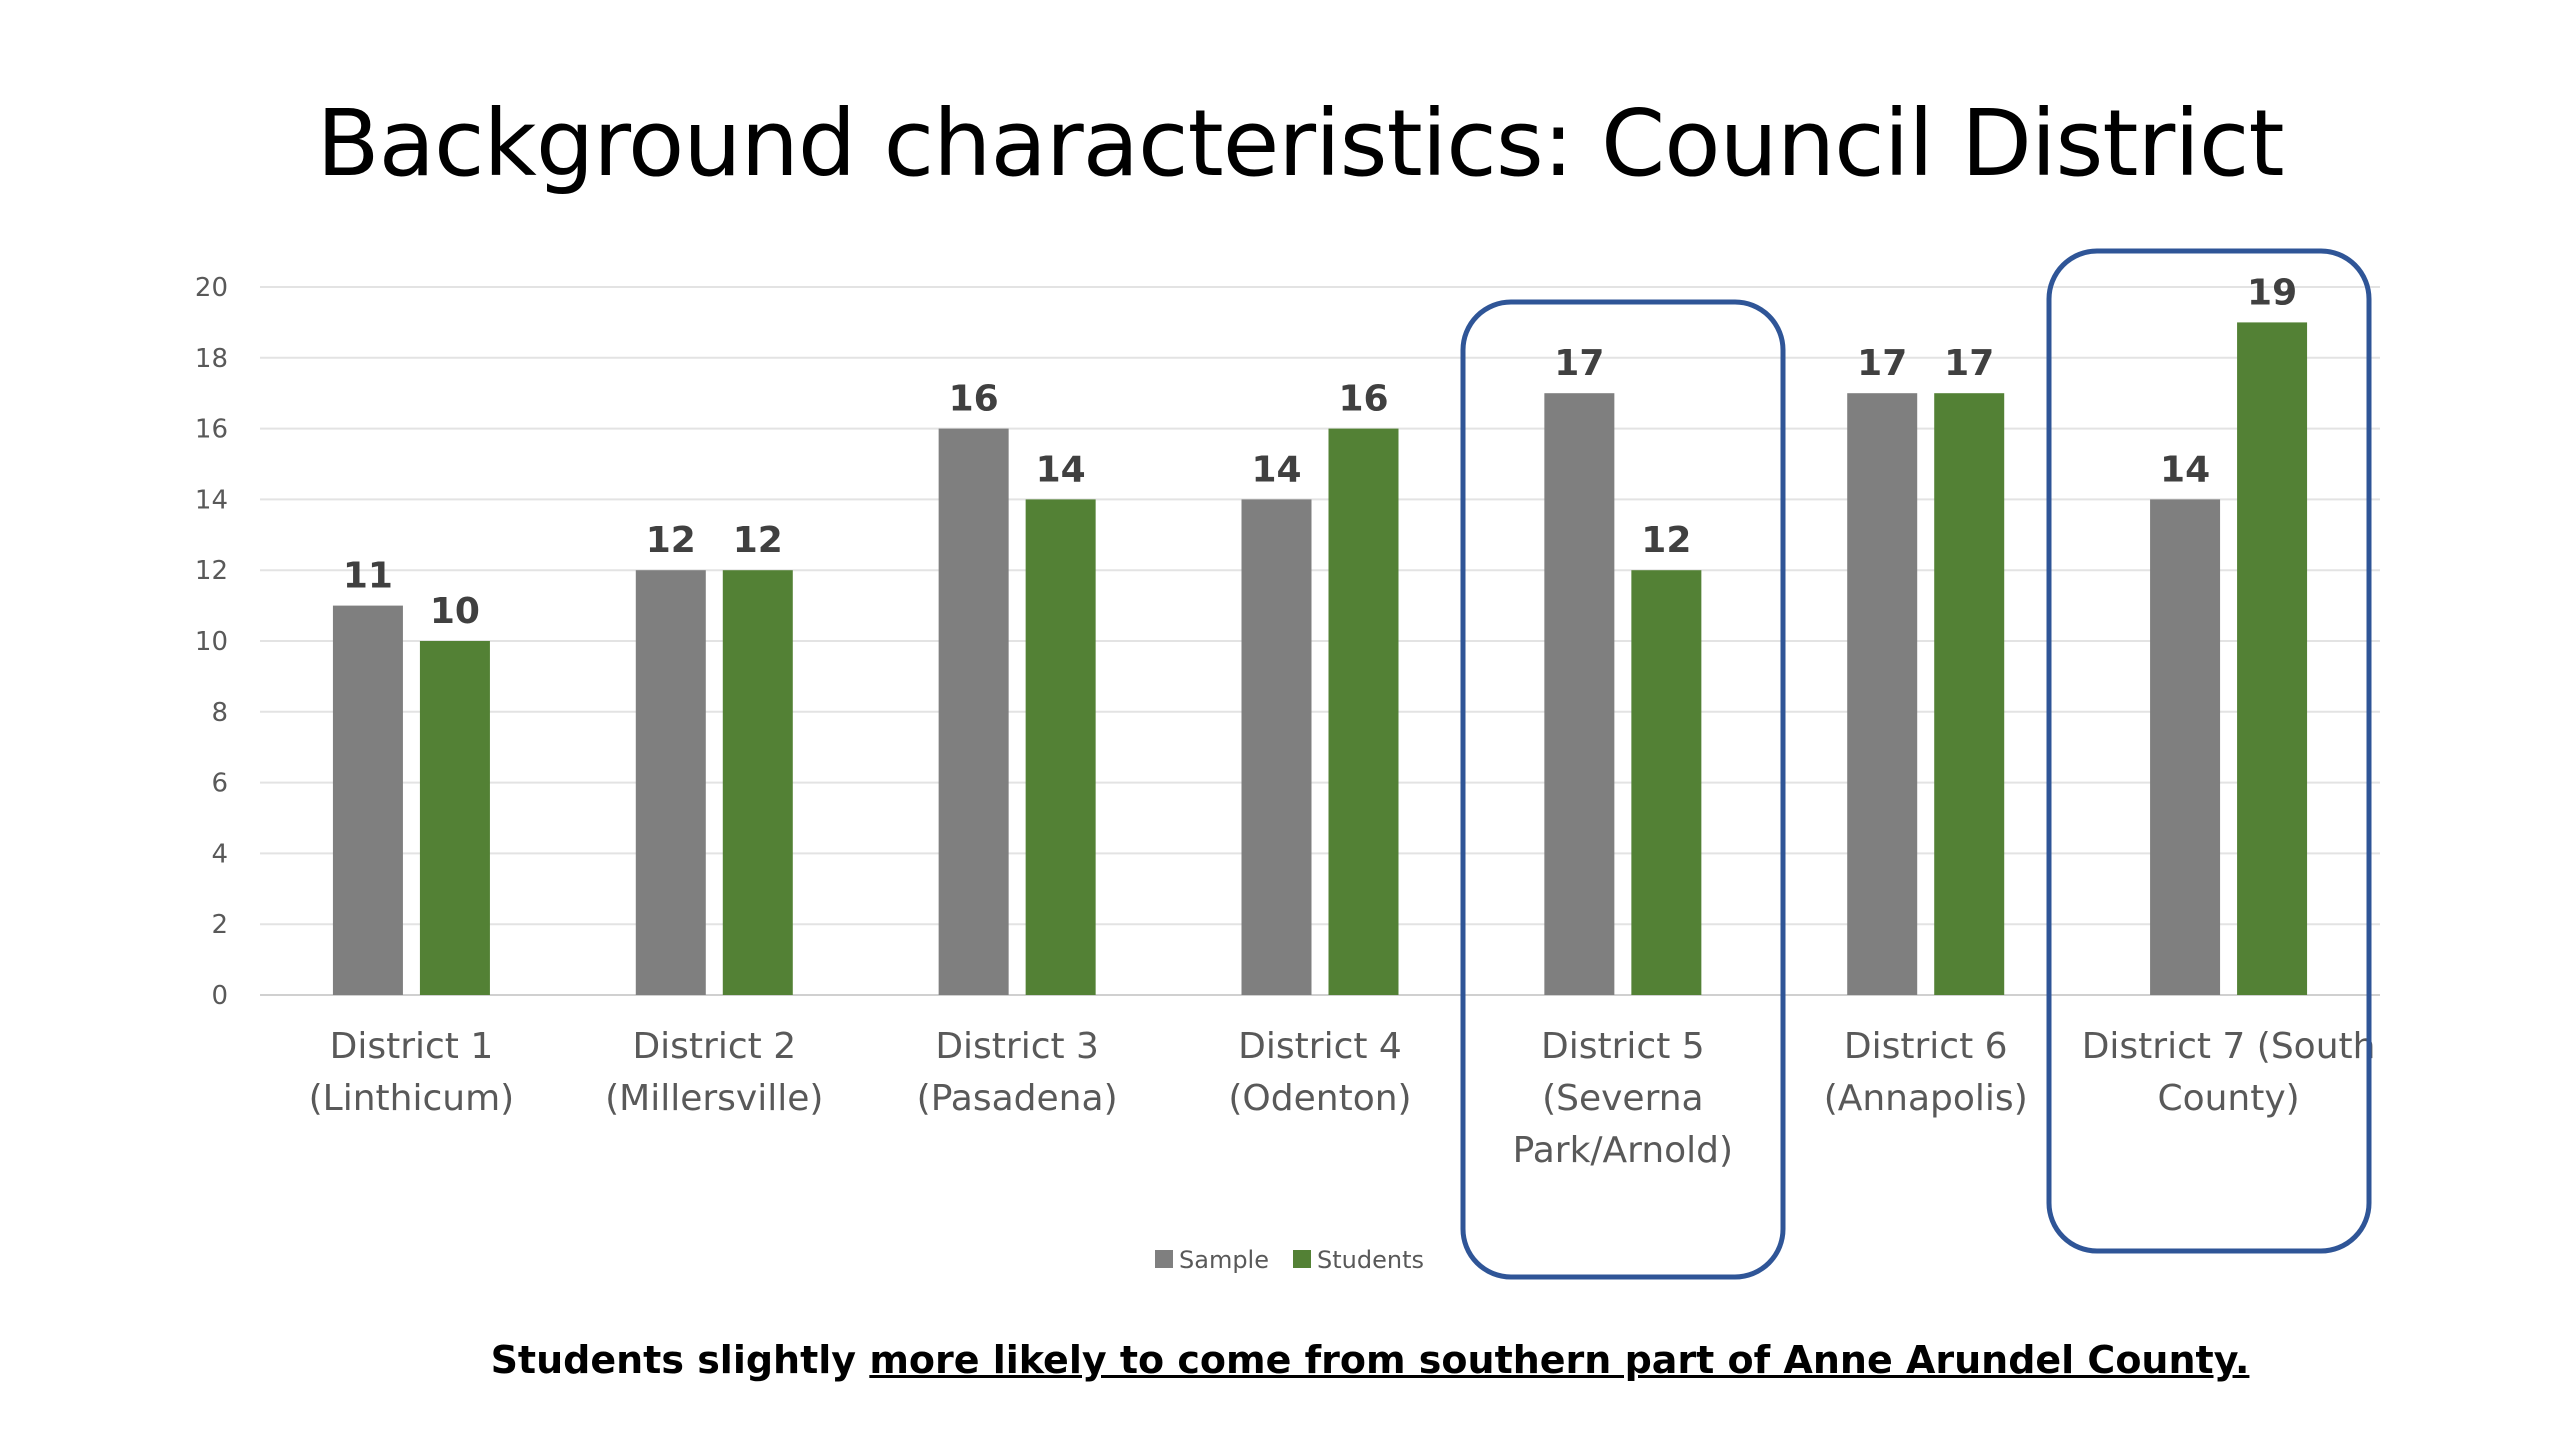 Image resolution: width=2560 pixels, height=1445 pixels. Describe the element at coordinates (1017, 1098) in the screenshot. I see `x-category-label: (Pasadena)` at that location.